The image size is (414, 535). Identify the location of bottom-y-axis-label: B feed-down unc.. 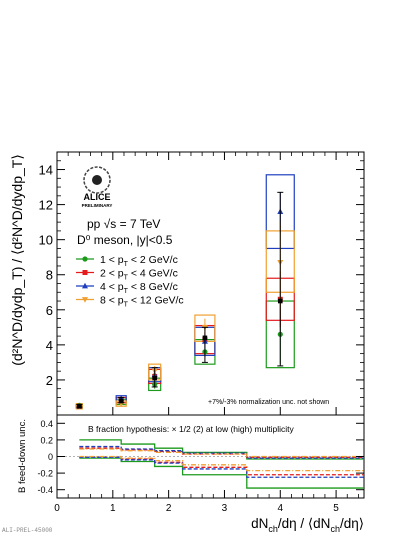
(22, 456).